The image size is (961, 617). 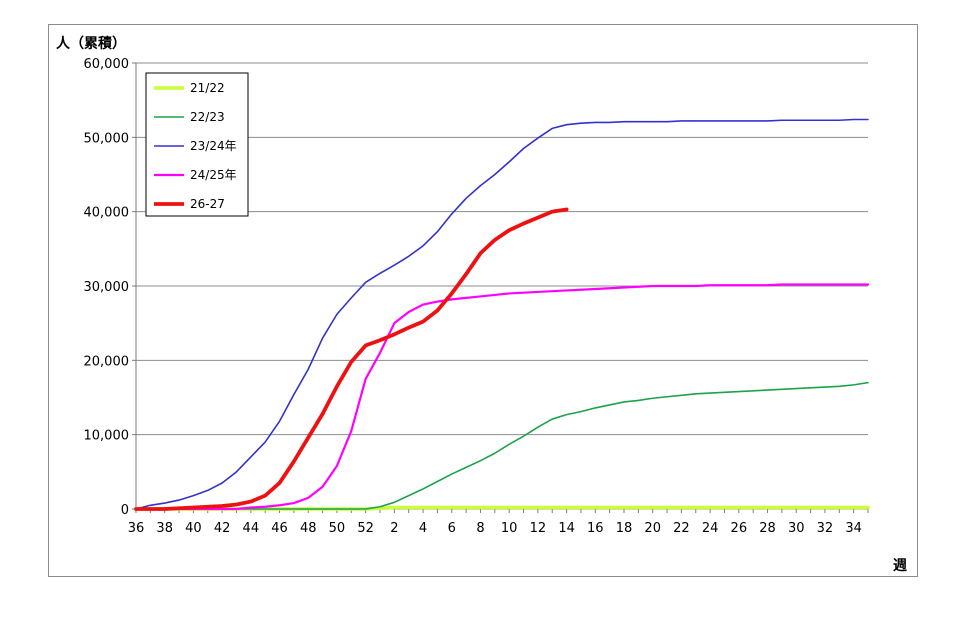 I want to click on legend-label-4: 26-27, so click(x=207, y=204).